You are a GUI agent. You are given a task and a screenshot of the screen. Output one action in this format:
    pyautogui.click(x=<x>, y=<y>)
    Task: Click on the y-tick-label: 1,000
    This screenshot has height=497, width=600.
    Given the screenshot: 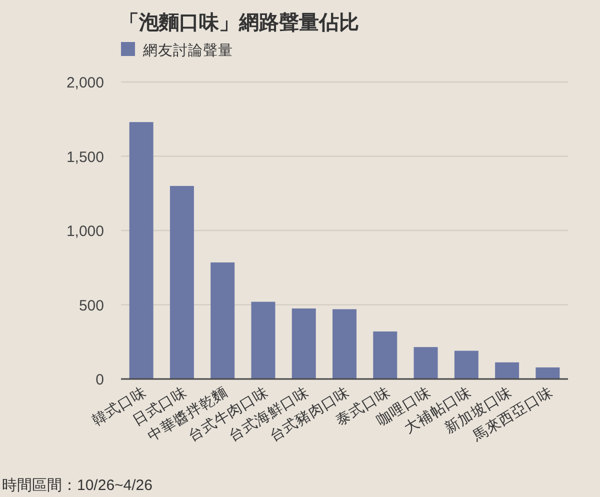 What is the action you would take?
    pyautogui.click(x=85, y=231)
    